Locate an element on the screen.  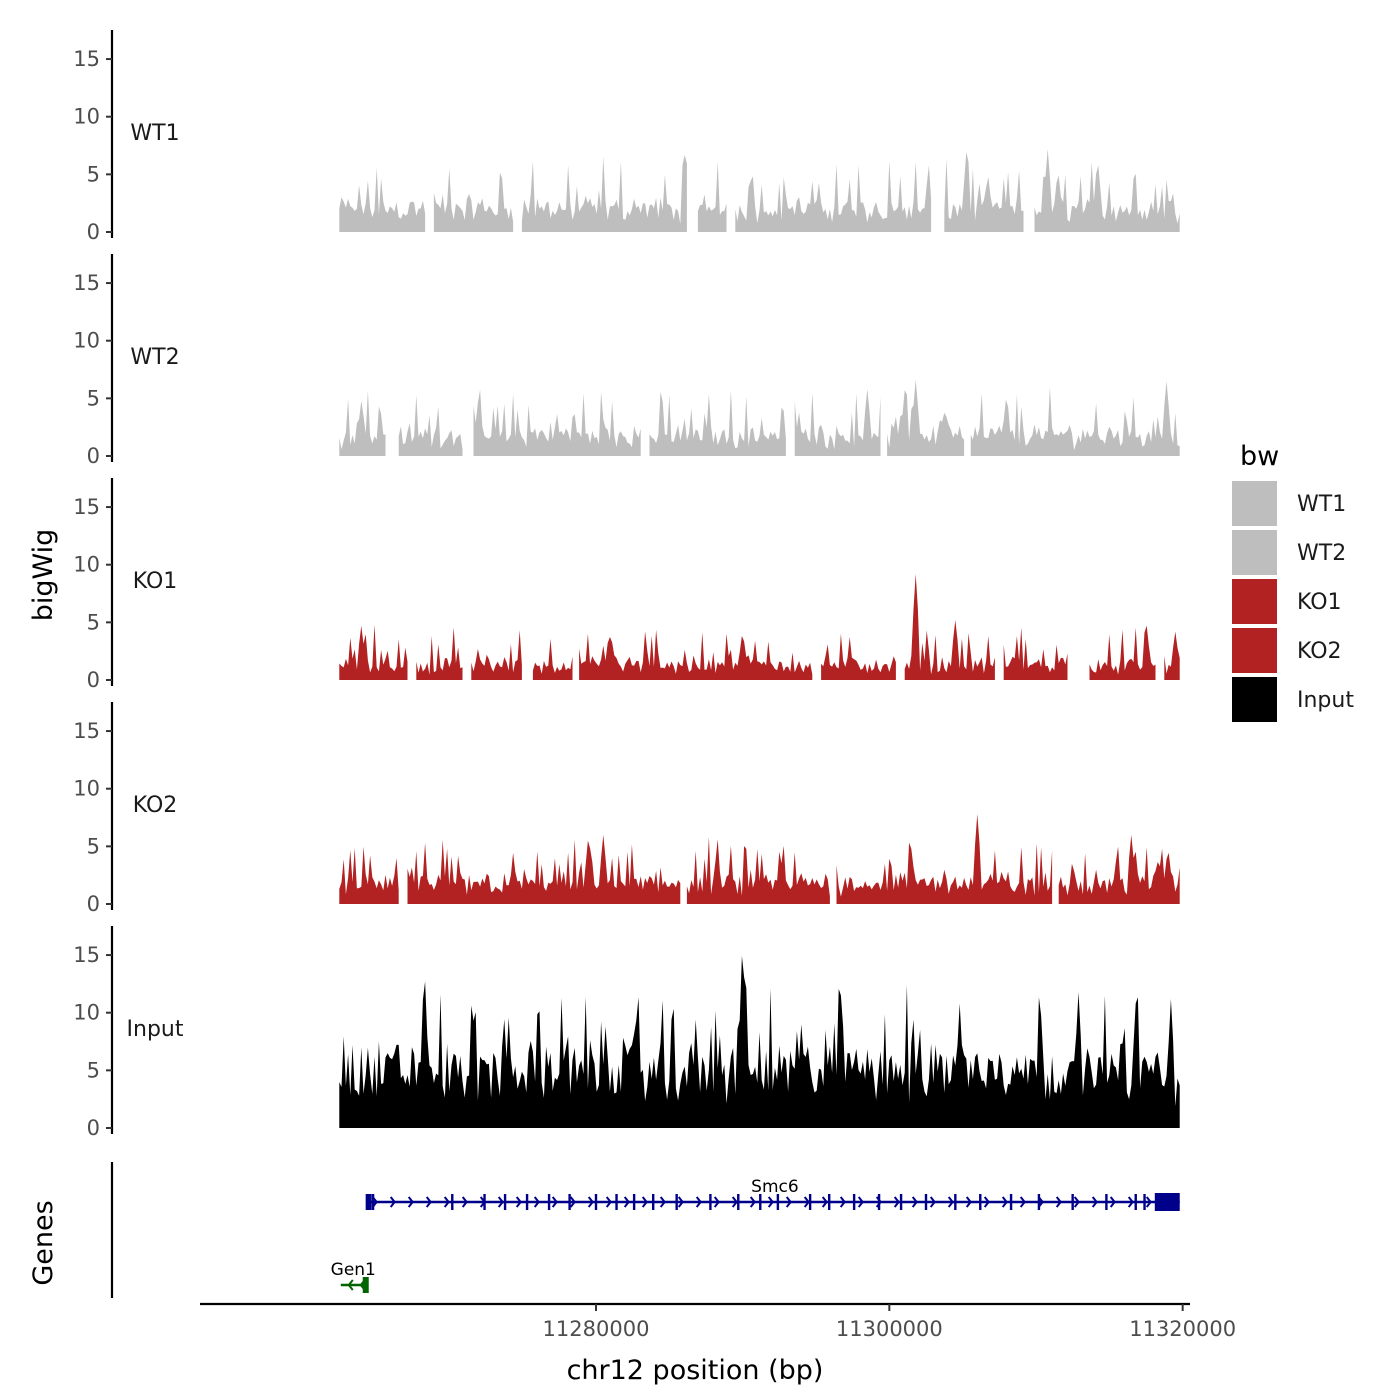
x-axis-title: chr12 position (bp) is located at coordinates (695, 1370).